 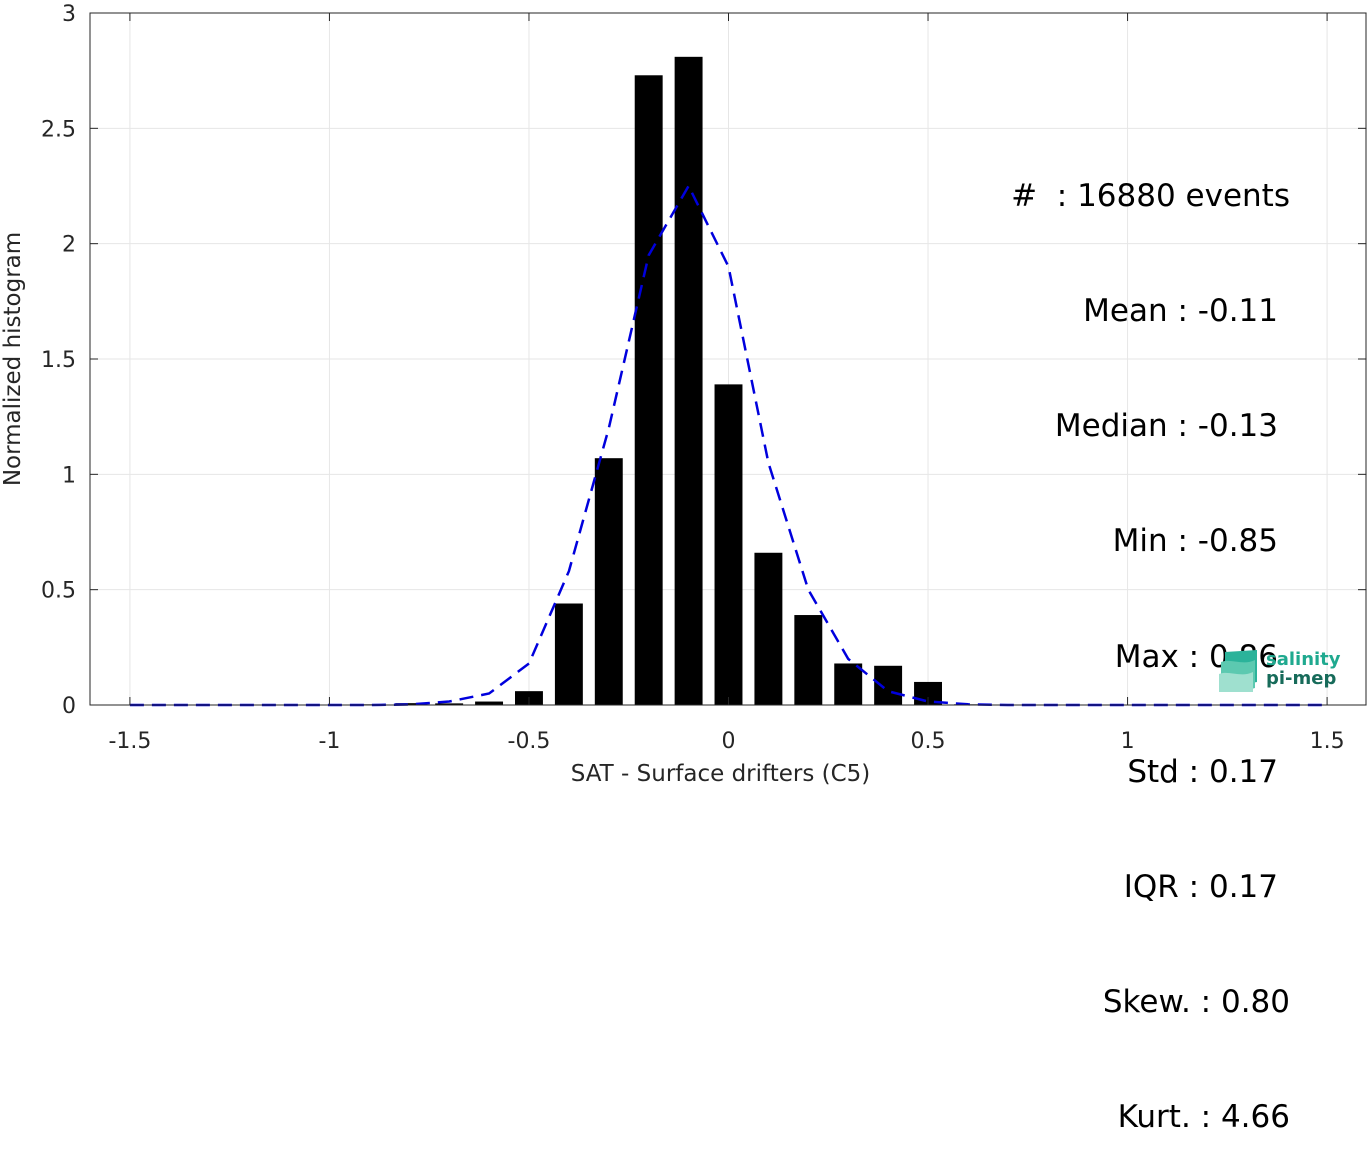 I want to click on stat-iqr: IQR : 0.17, so click(x=1200, y=887).